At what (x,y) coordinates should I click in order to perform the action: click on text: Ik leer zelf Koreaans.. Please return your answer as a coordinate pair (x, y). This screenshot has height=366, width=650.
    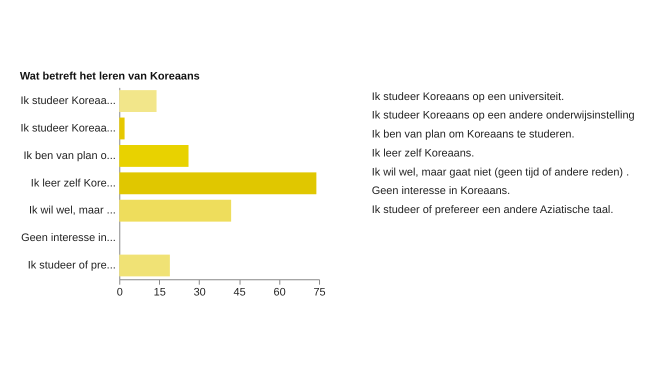
    Looking at the image, I should click on (423, 153).